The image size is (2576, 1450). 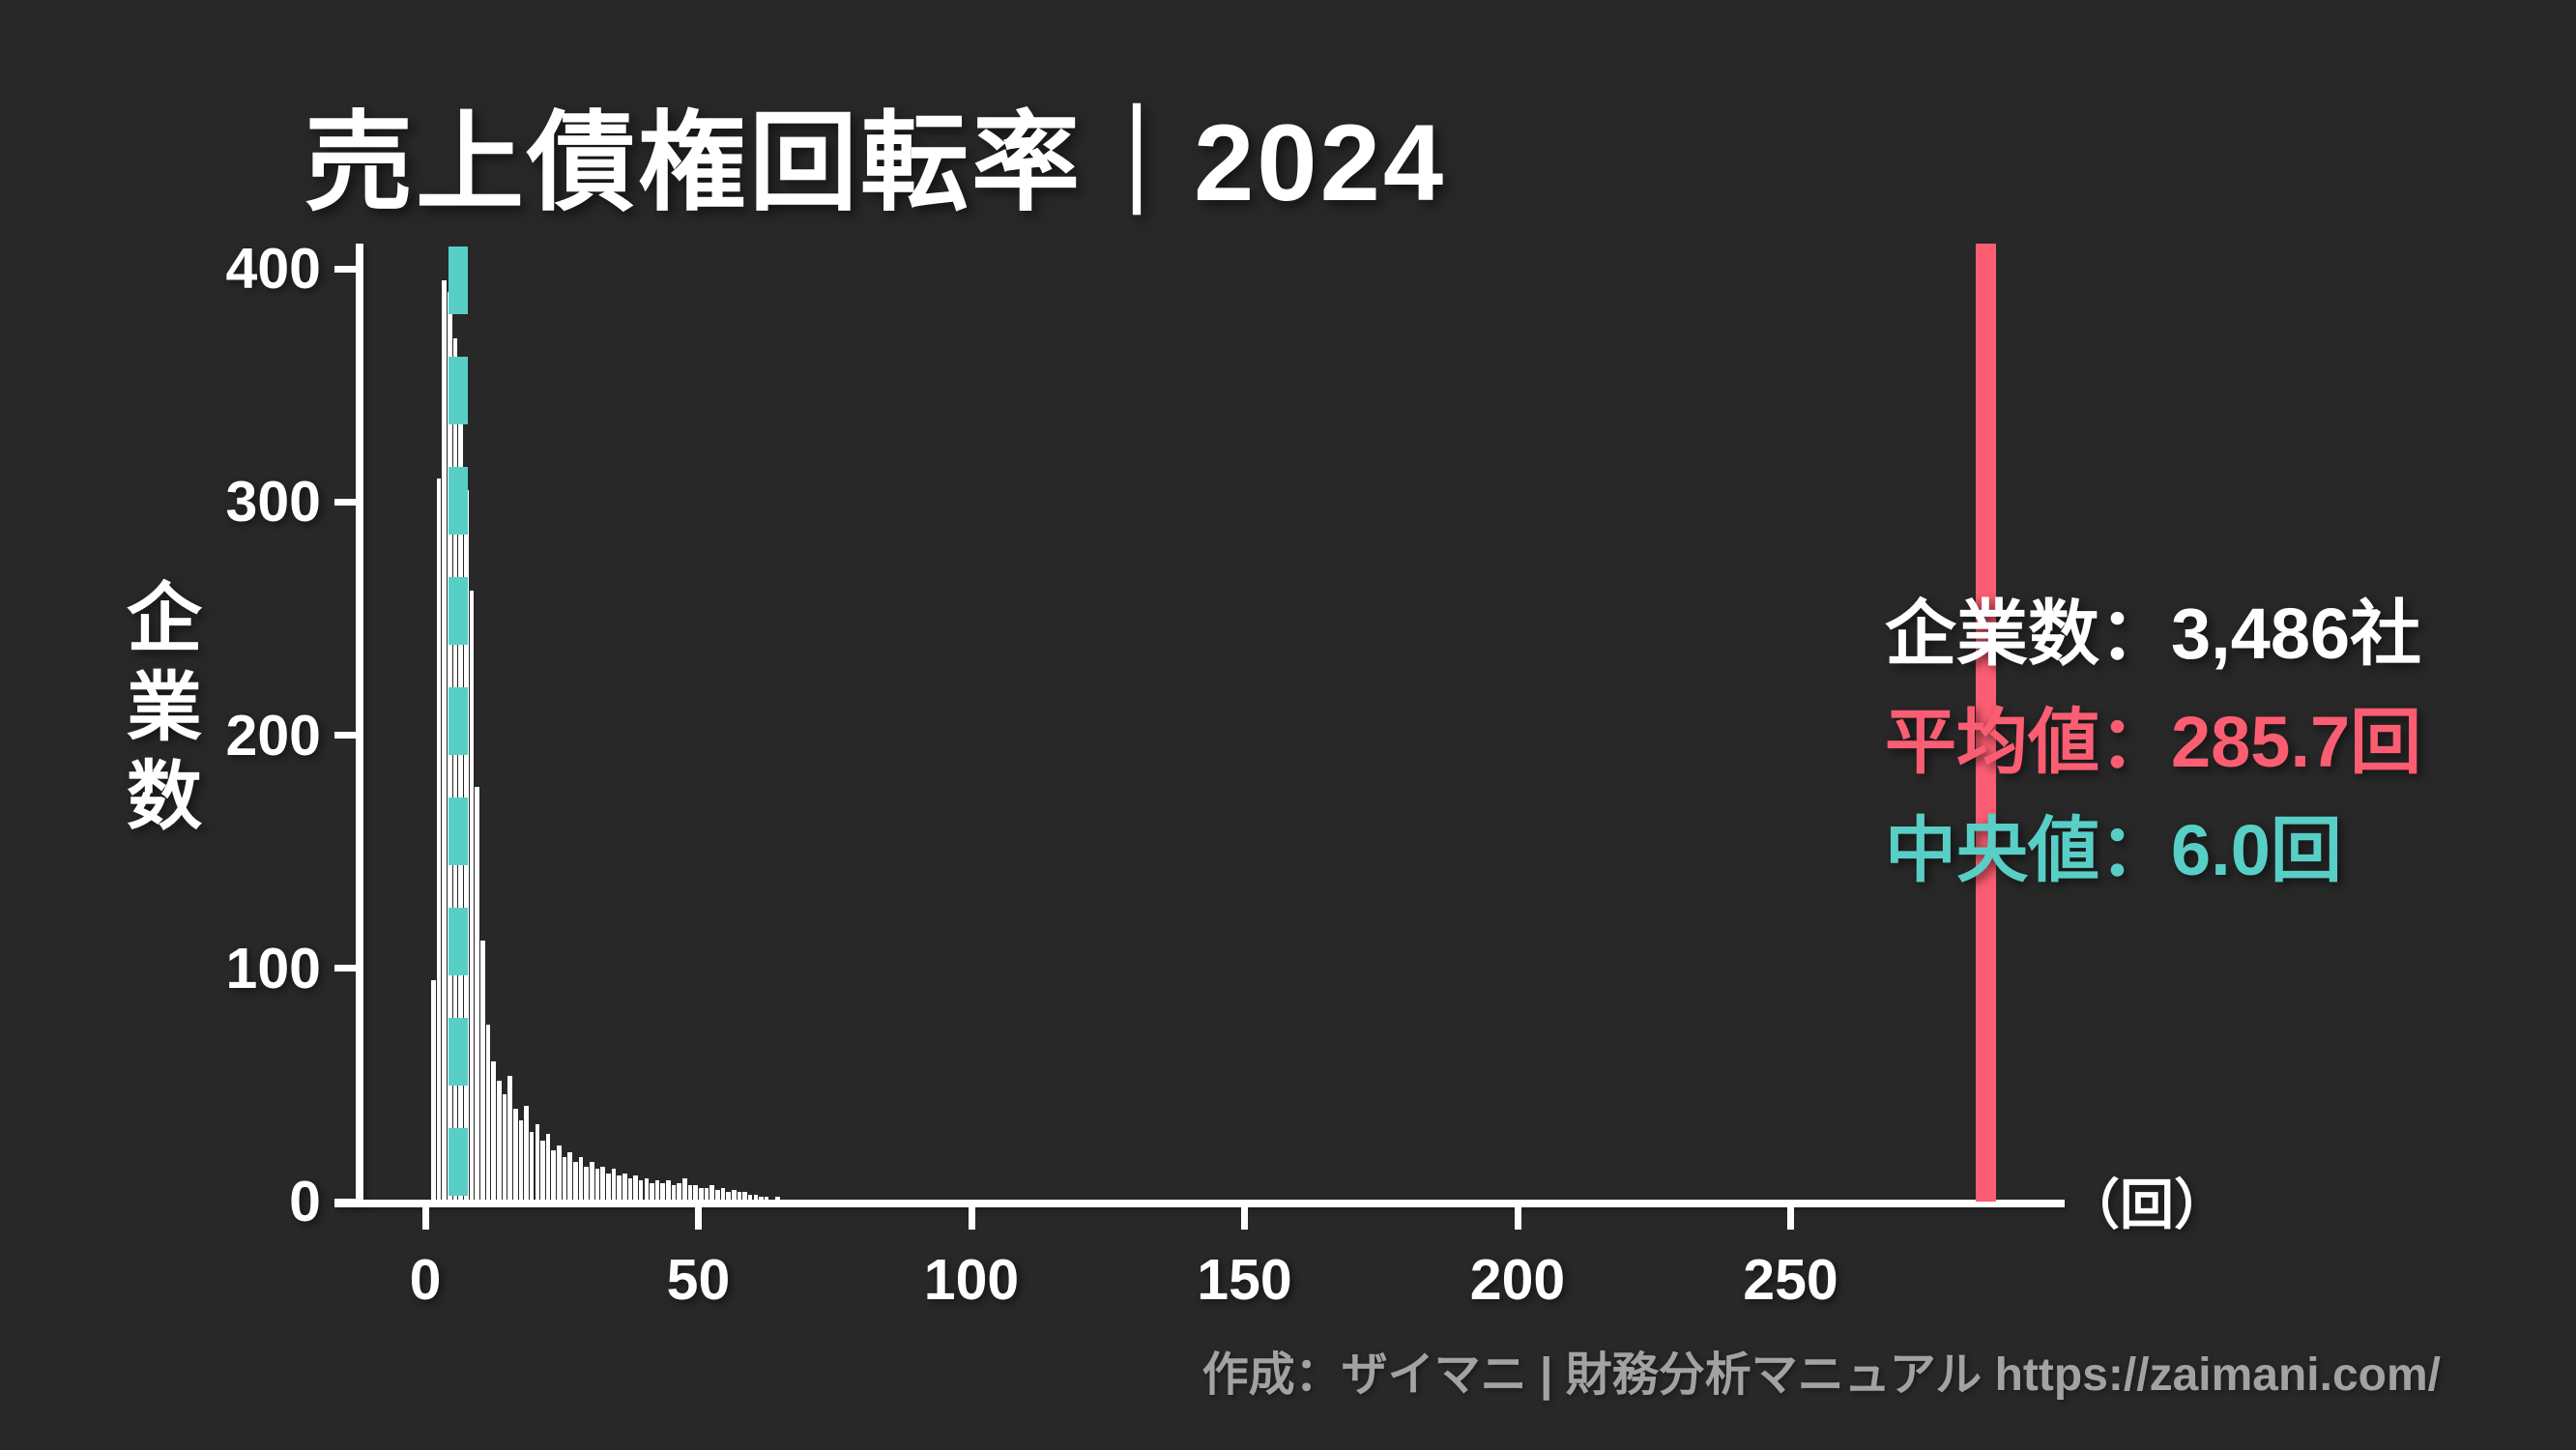 What do you see at coordinates (2113, 850) in the screenshot?
I see `stat-median: 中央値：6.0回` at bounding box center [2113, 850].